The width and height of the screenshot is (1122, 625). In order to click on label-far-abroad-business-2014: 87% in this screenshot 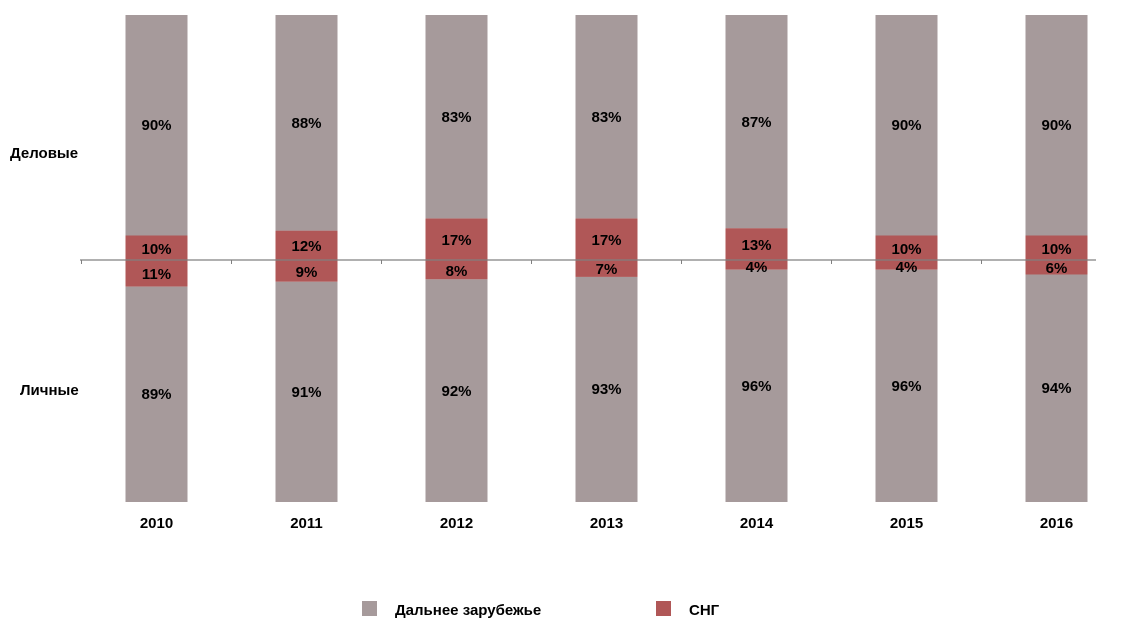, I will do `click(756, 122)`.